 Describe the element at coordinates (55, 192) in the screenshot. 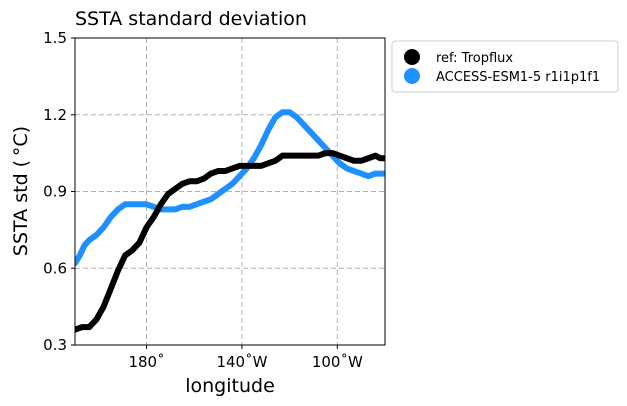

I see `y-tick-label: 0.9` at that location.